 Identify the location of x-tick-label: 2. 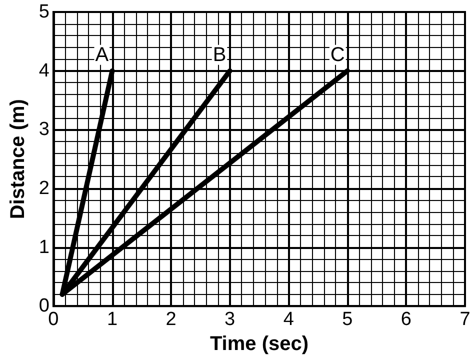
(171, 319).